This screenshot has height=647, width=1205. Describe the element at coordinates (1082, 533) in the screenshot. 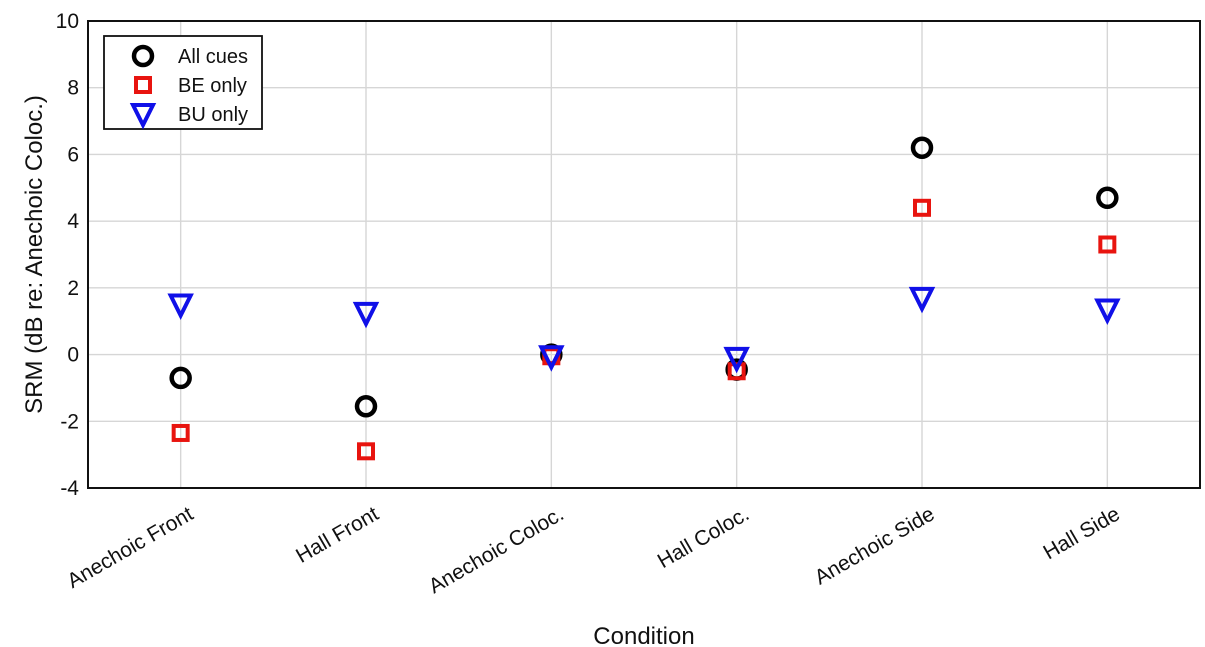

I see `x-tick-label: Hall Side` at that location.